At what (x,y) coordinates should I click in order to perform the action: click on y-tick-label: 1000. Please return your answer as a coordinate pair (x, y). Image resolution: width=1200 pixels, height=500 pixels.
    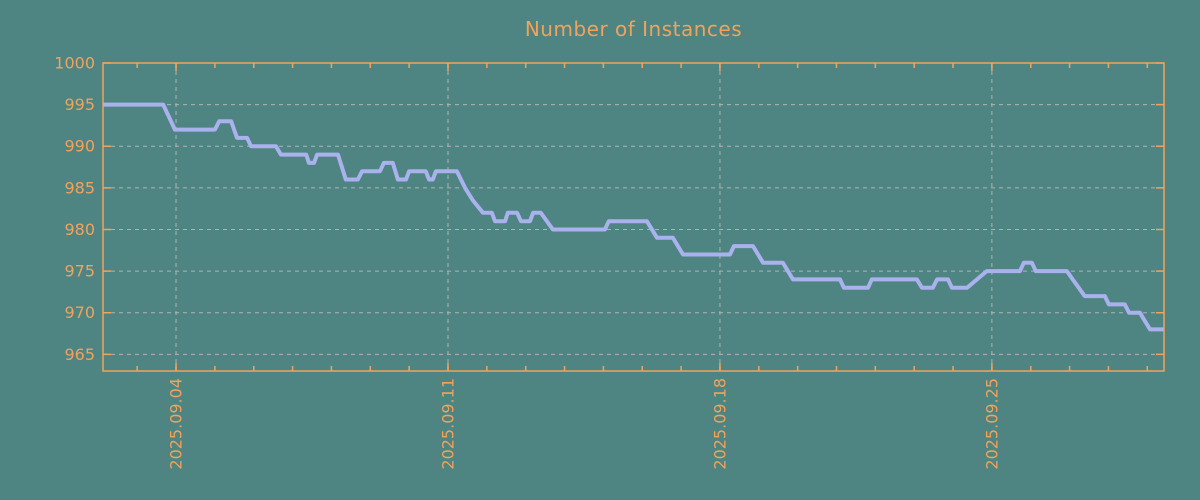
    Looking at the image, I should click on (74, 63).